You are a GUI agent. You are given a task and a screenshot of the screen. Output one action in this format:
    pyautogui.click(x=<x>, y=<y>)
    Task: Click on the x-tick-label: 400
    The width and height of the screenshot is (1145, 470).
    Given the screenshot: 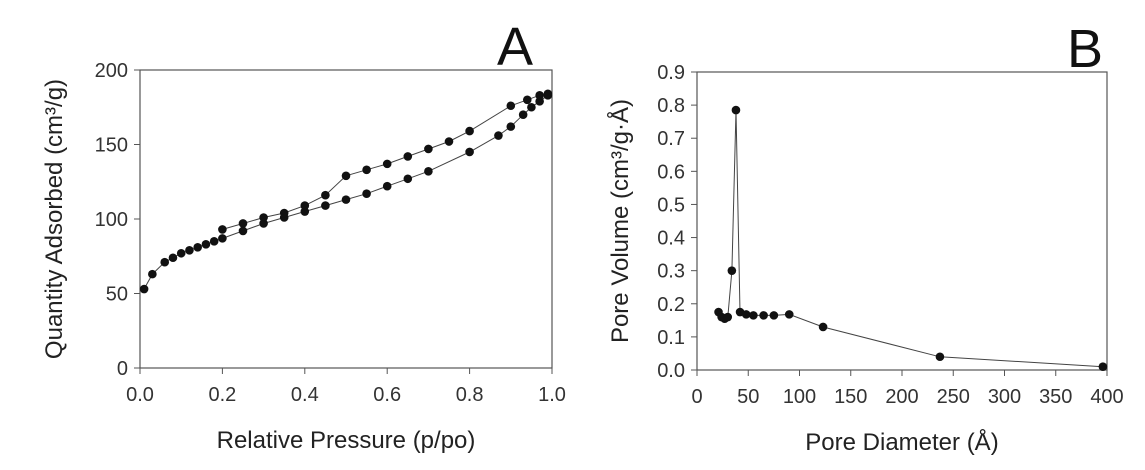 What is the action you would take?
    pyautogui.click(x=1106, y=397)
    